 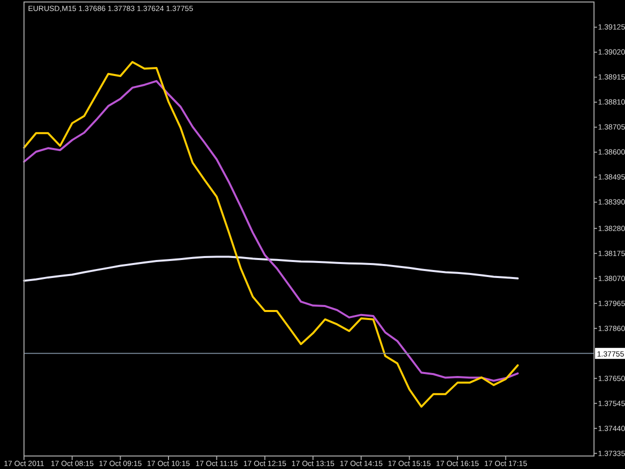 I want to click on line-series, so click(x=271, y=269).